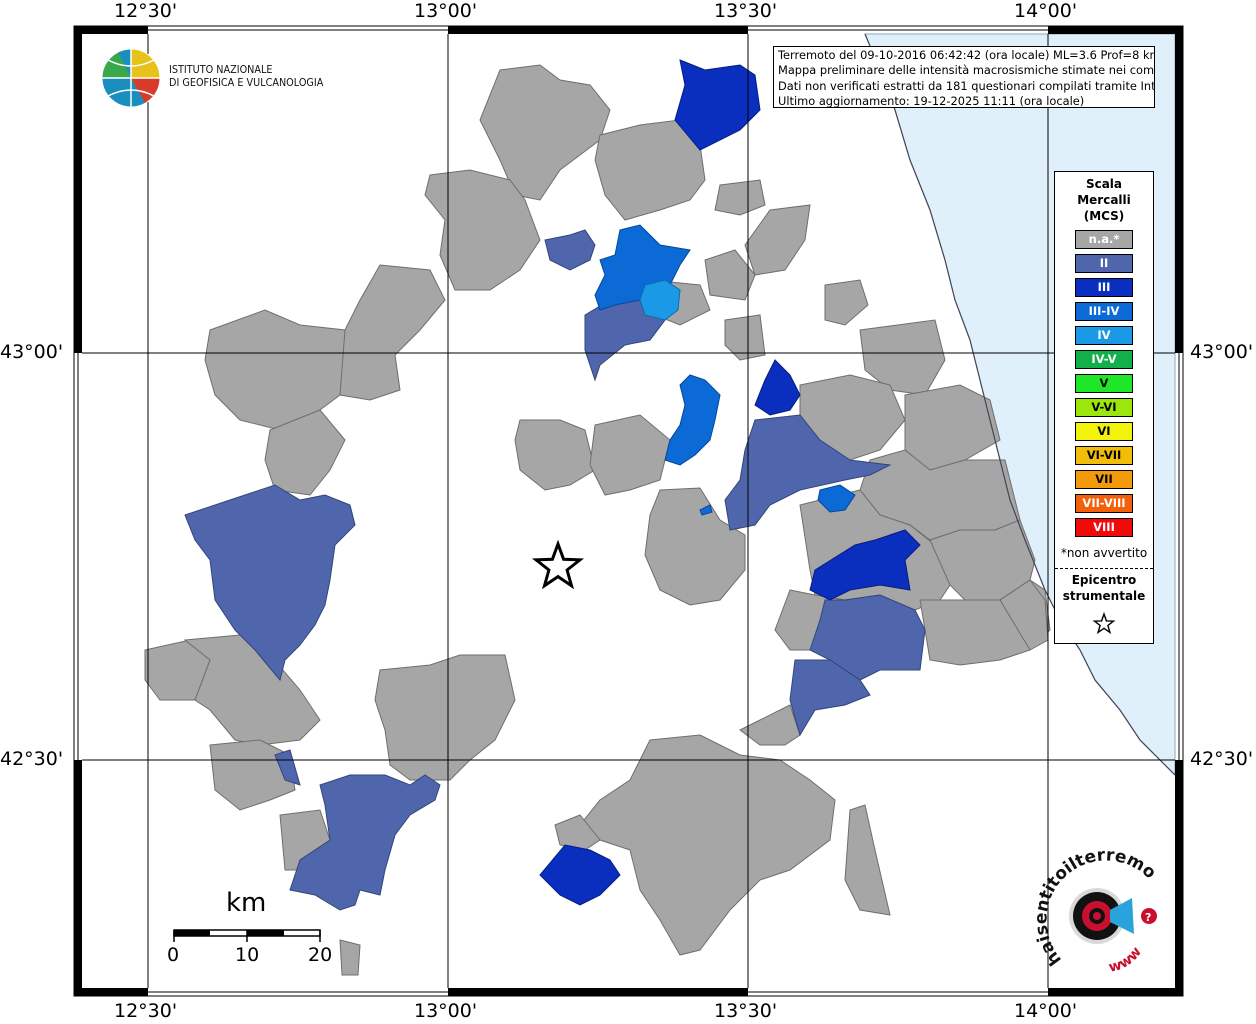 This screenshot has height=1024, width=1256. What do you see at coordinates (1046, 1011) in the screenshot?
I see `lon-label-bottom-4: 14°00'` at bounding box center [1046, 1011].